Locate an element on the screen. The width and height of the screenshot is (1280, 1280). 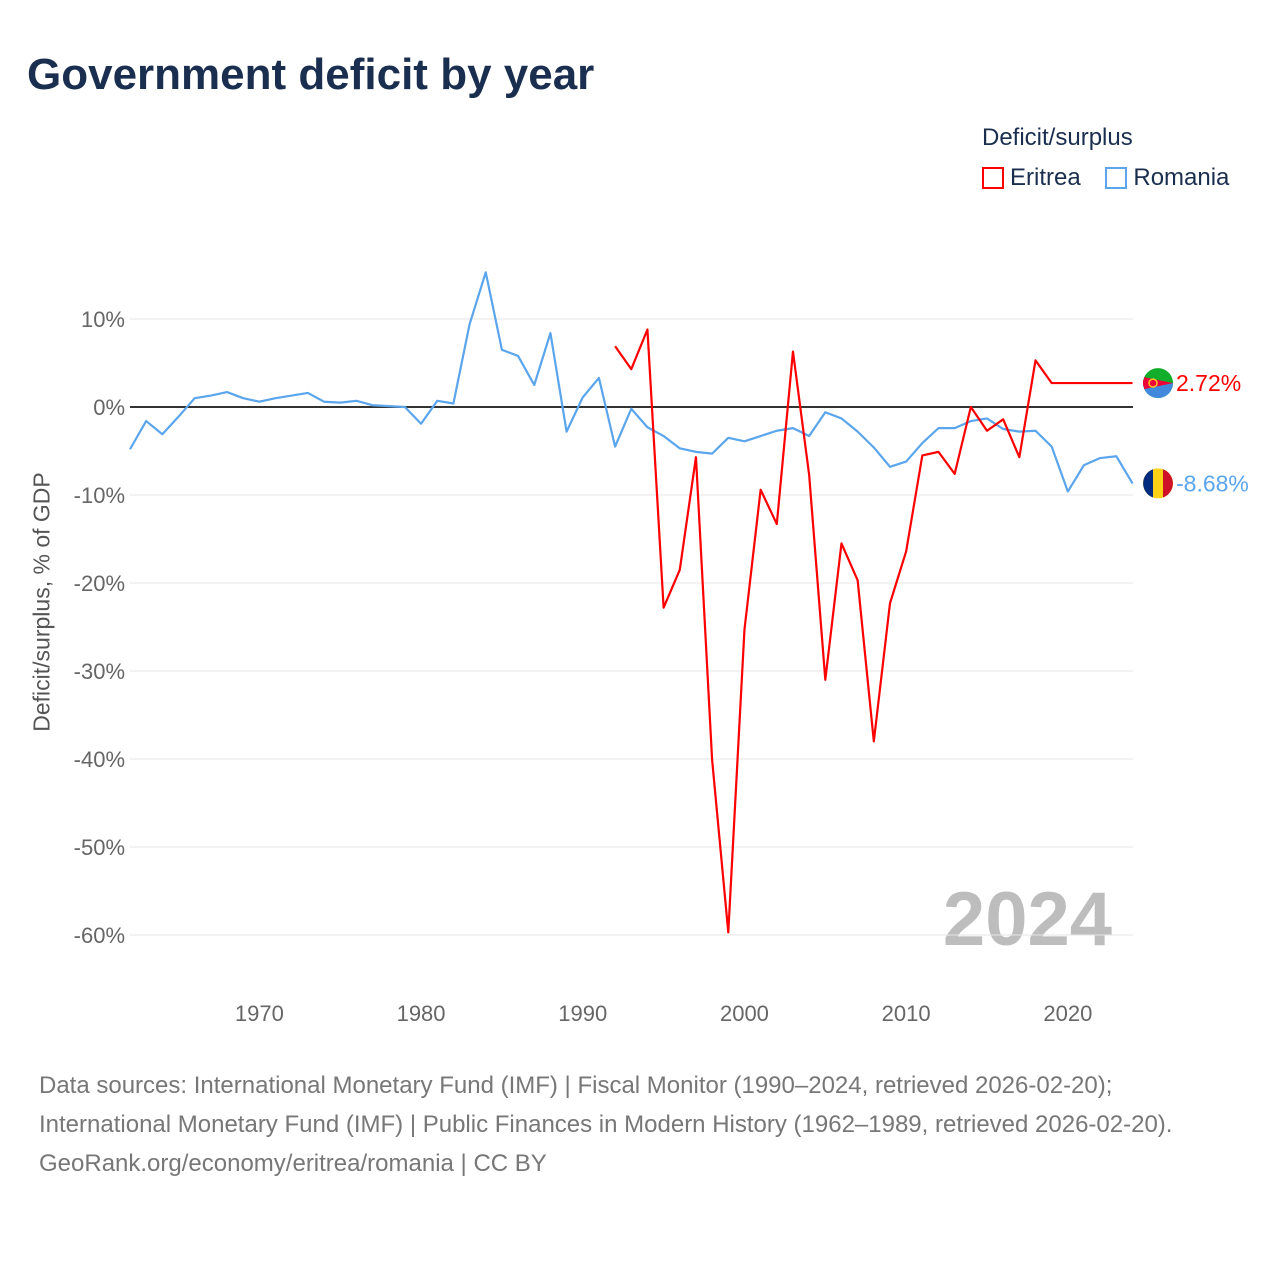
legend-label: Eritrea is located at coordinates (1045, 177).